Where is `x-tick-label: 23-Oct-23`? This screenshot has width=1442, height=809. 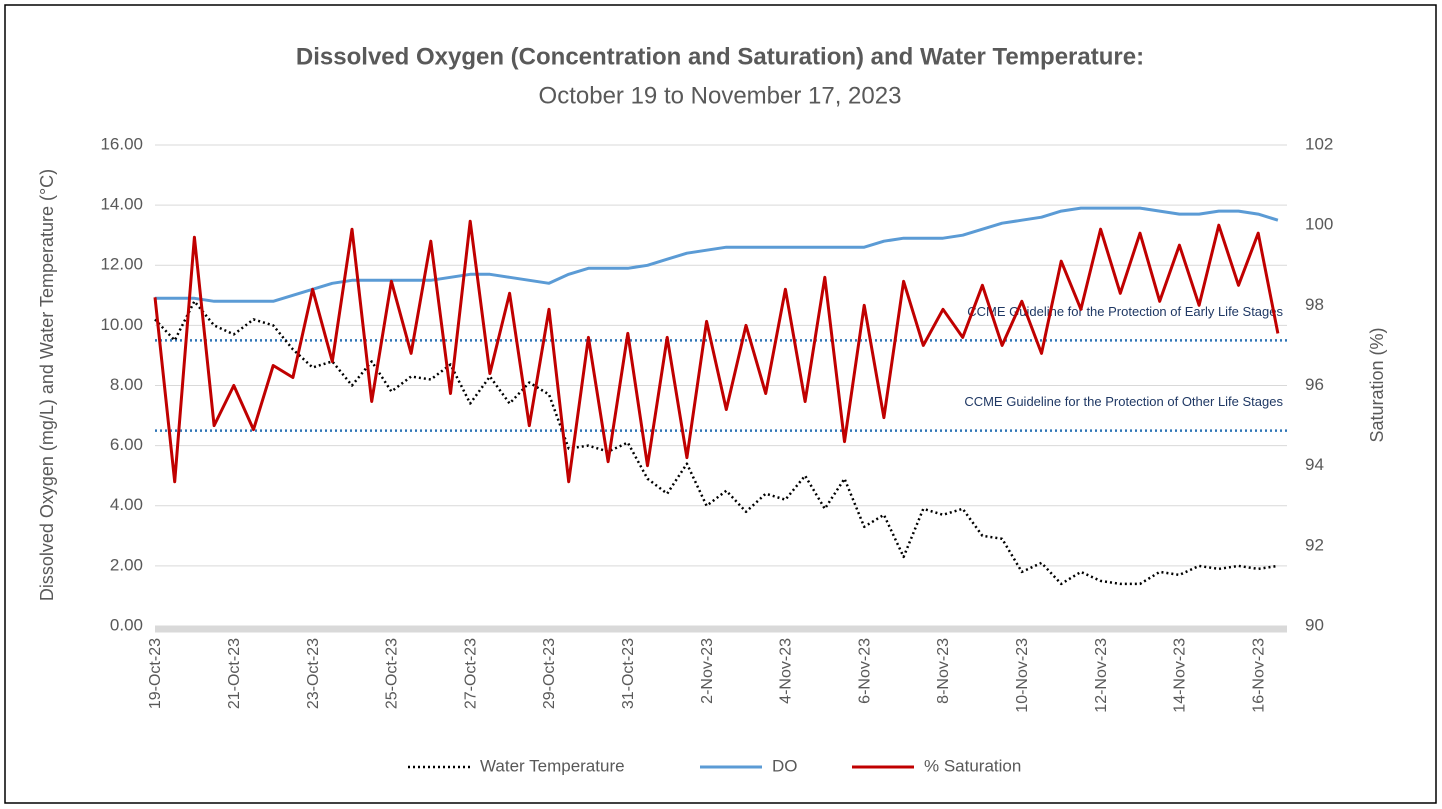
x-tick-label: 23-Oct-23 is located at coordinates (313, 673).